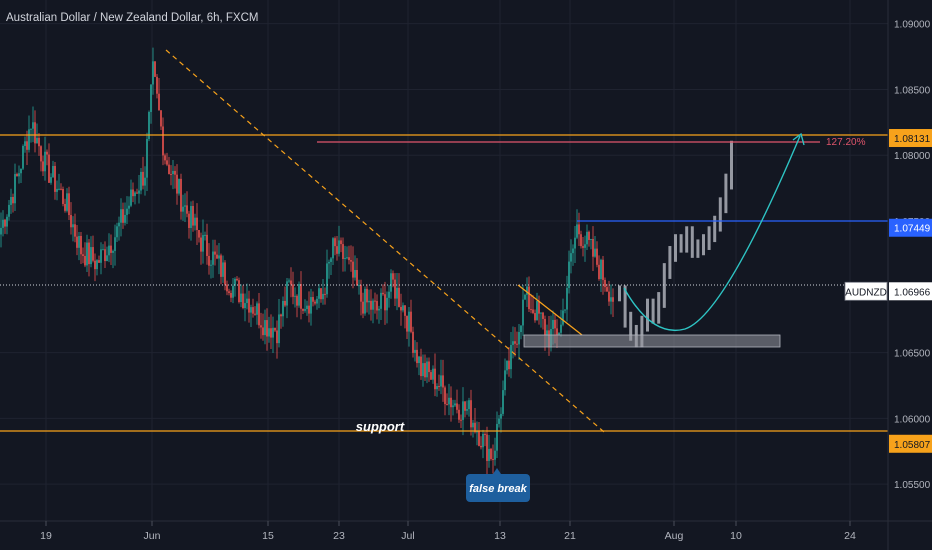  What do you see at coordinates (912, 90) in the screenshot?
I see `price-tick-label: 1.08500` at bounding box center [912, 90].